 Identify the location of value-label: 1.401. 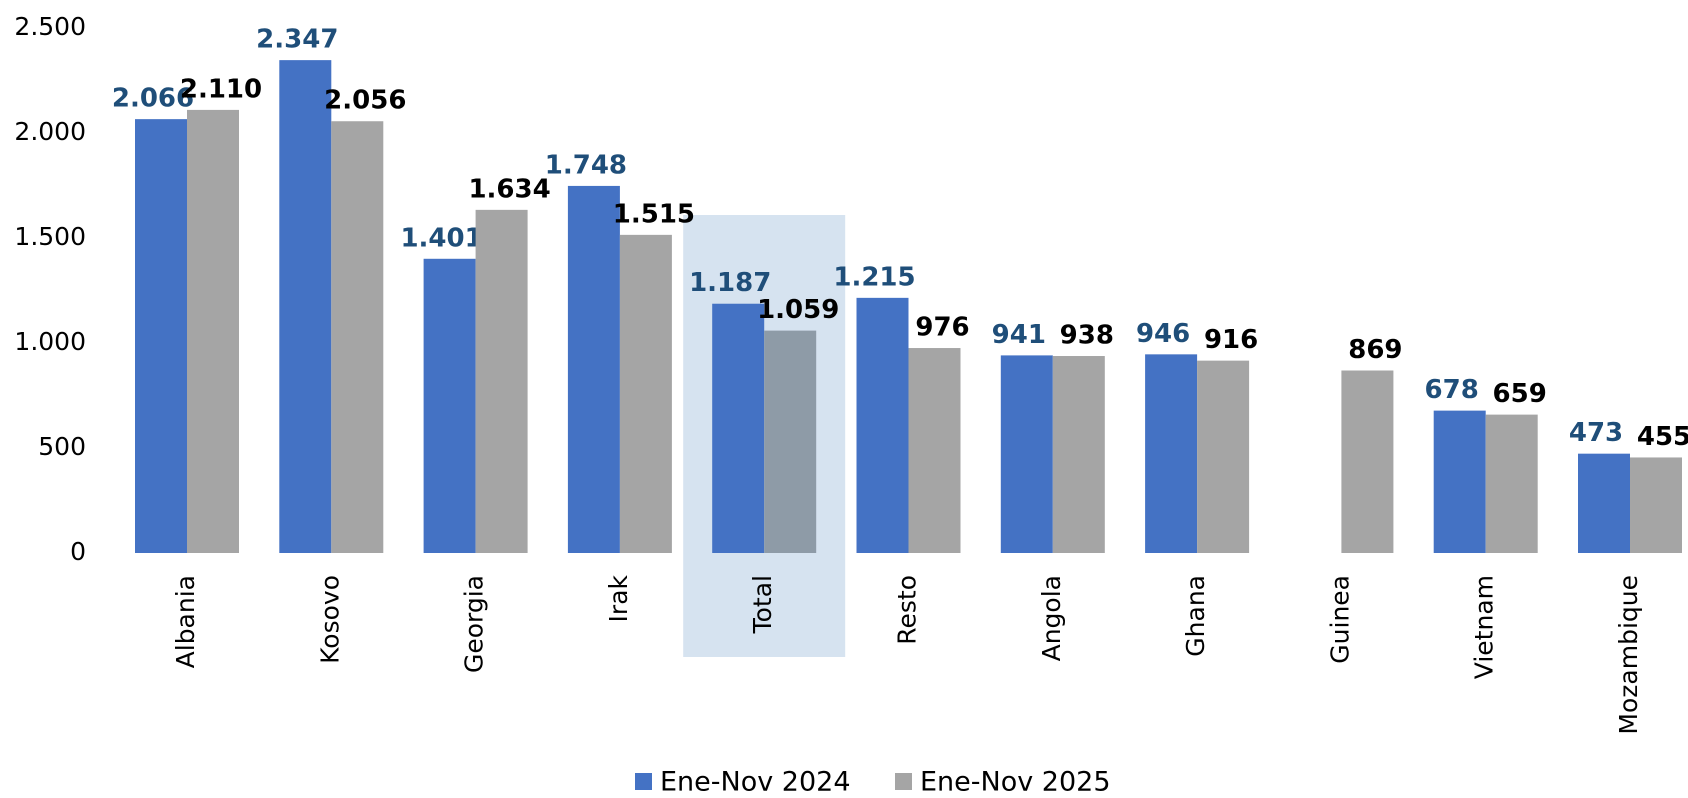
(441, 238).